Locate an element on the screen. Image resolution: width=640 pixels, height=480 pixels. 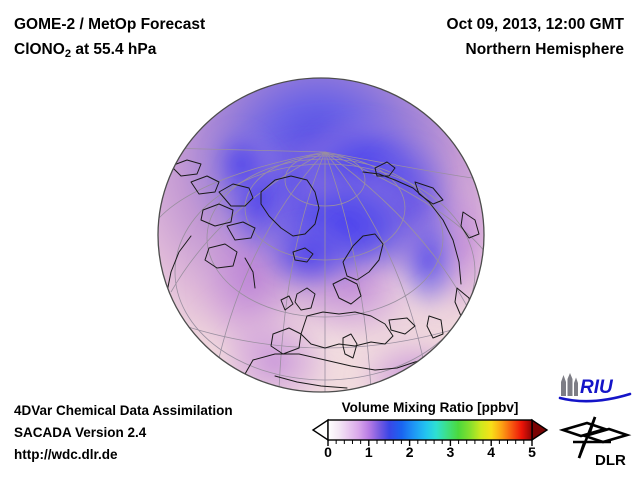
riu-swoosh-icon is located at coordinates (595, 397).